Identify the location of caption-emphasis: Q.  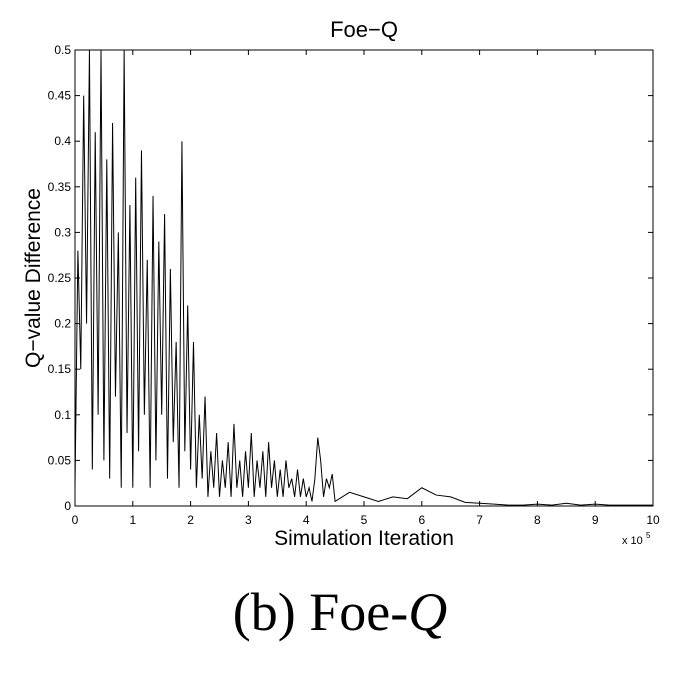
(427, 612).